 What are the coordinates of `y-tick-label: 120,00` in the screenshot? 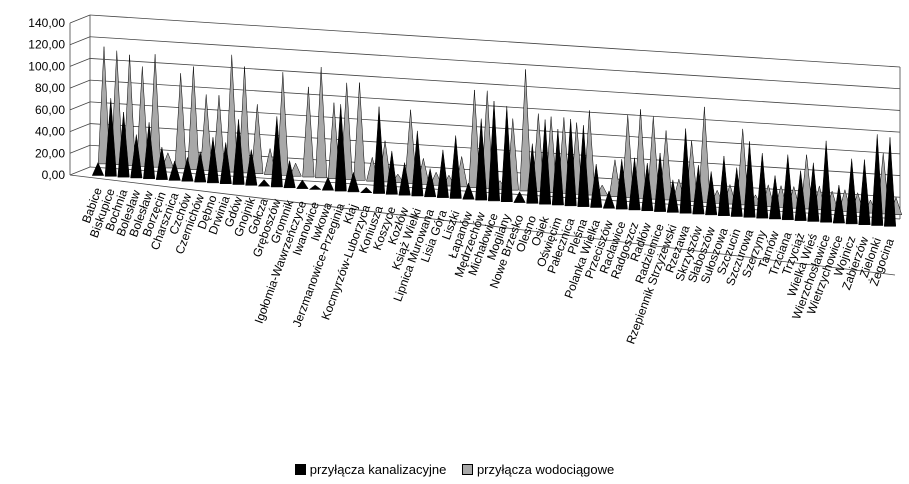 It's located at (46, 45).